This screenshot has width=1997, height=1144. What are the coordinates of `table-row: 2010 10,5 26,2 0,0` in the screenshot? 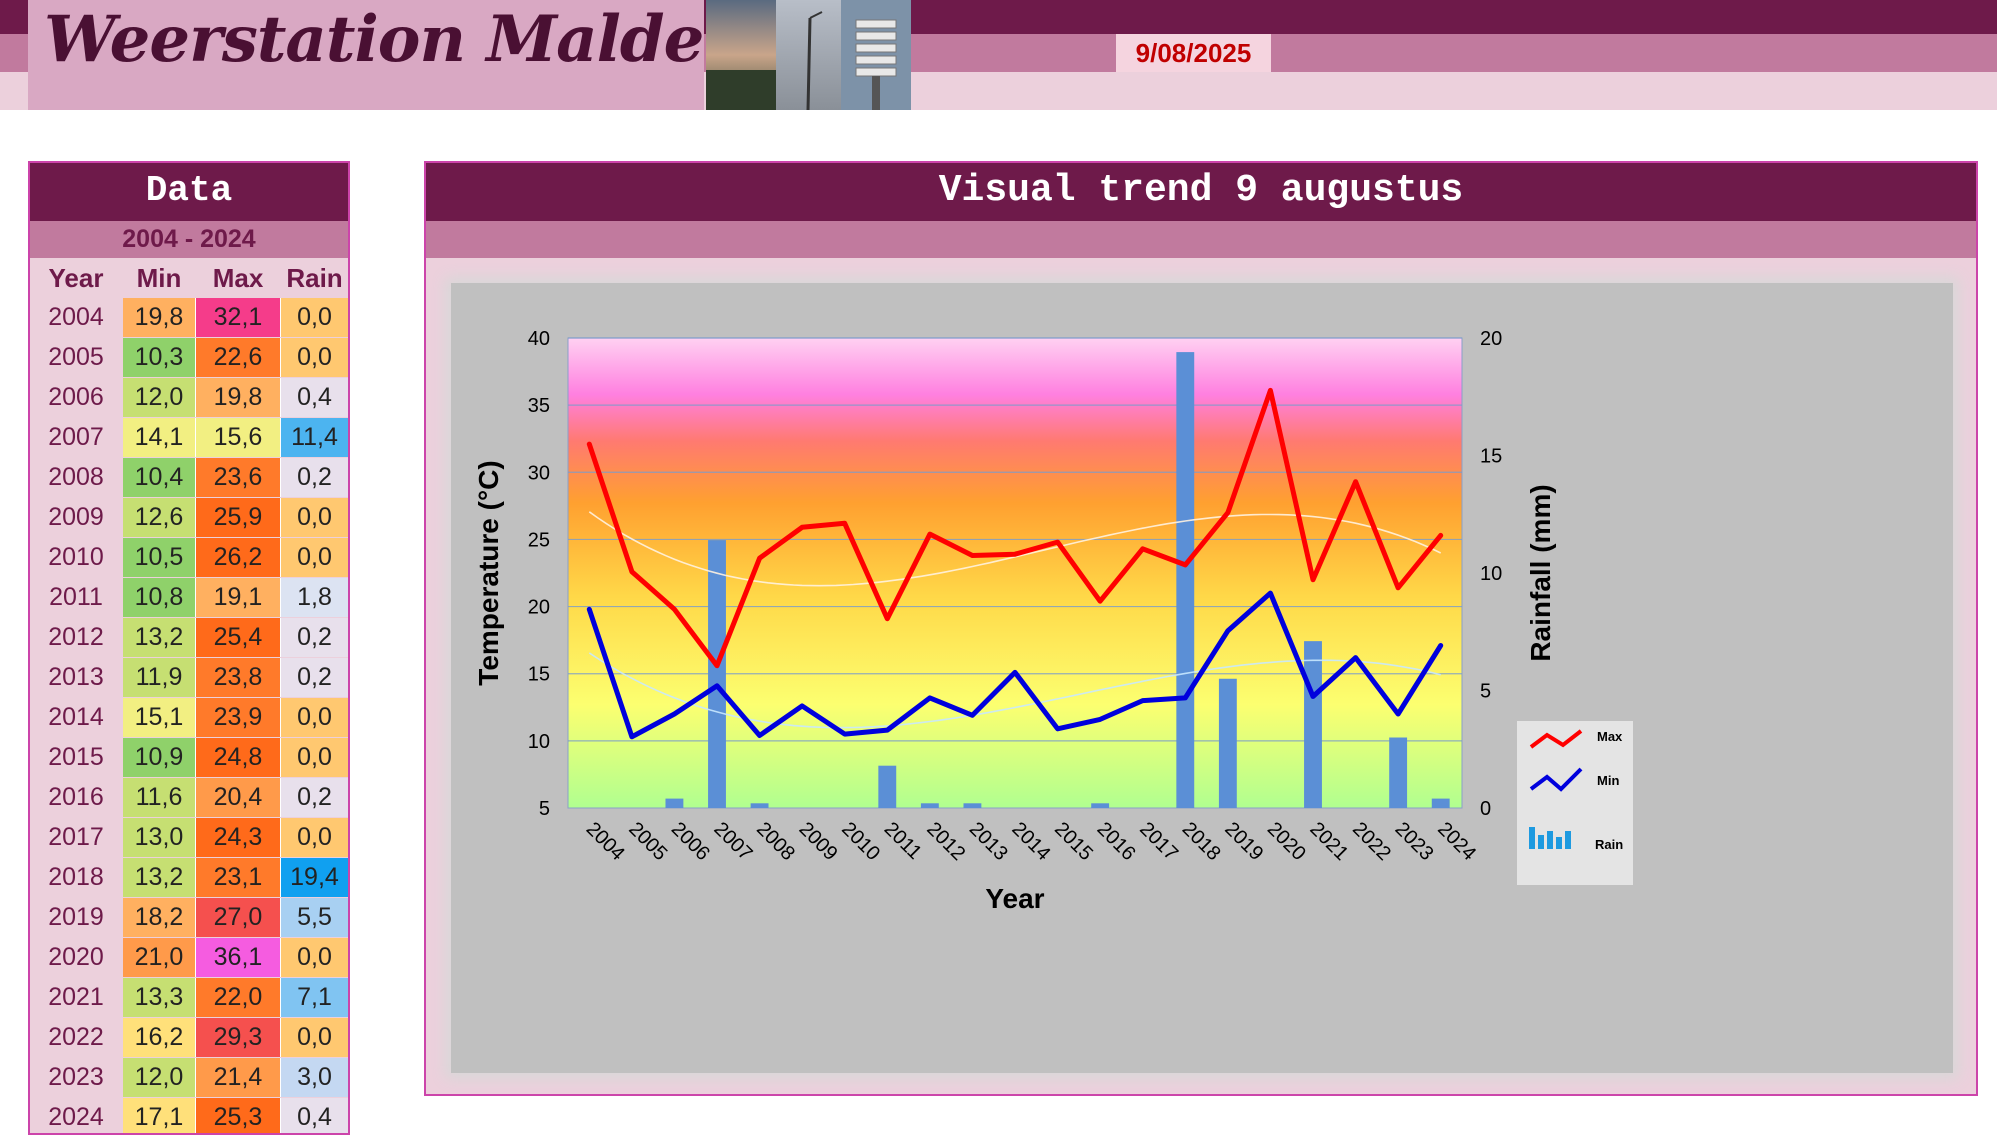 It's located at (189, 558).